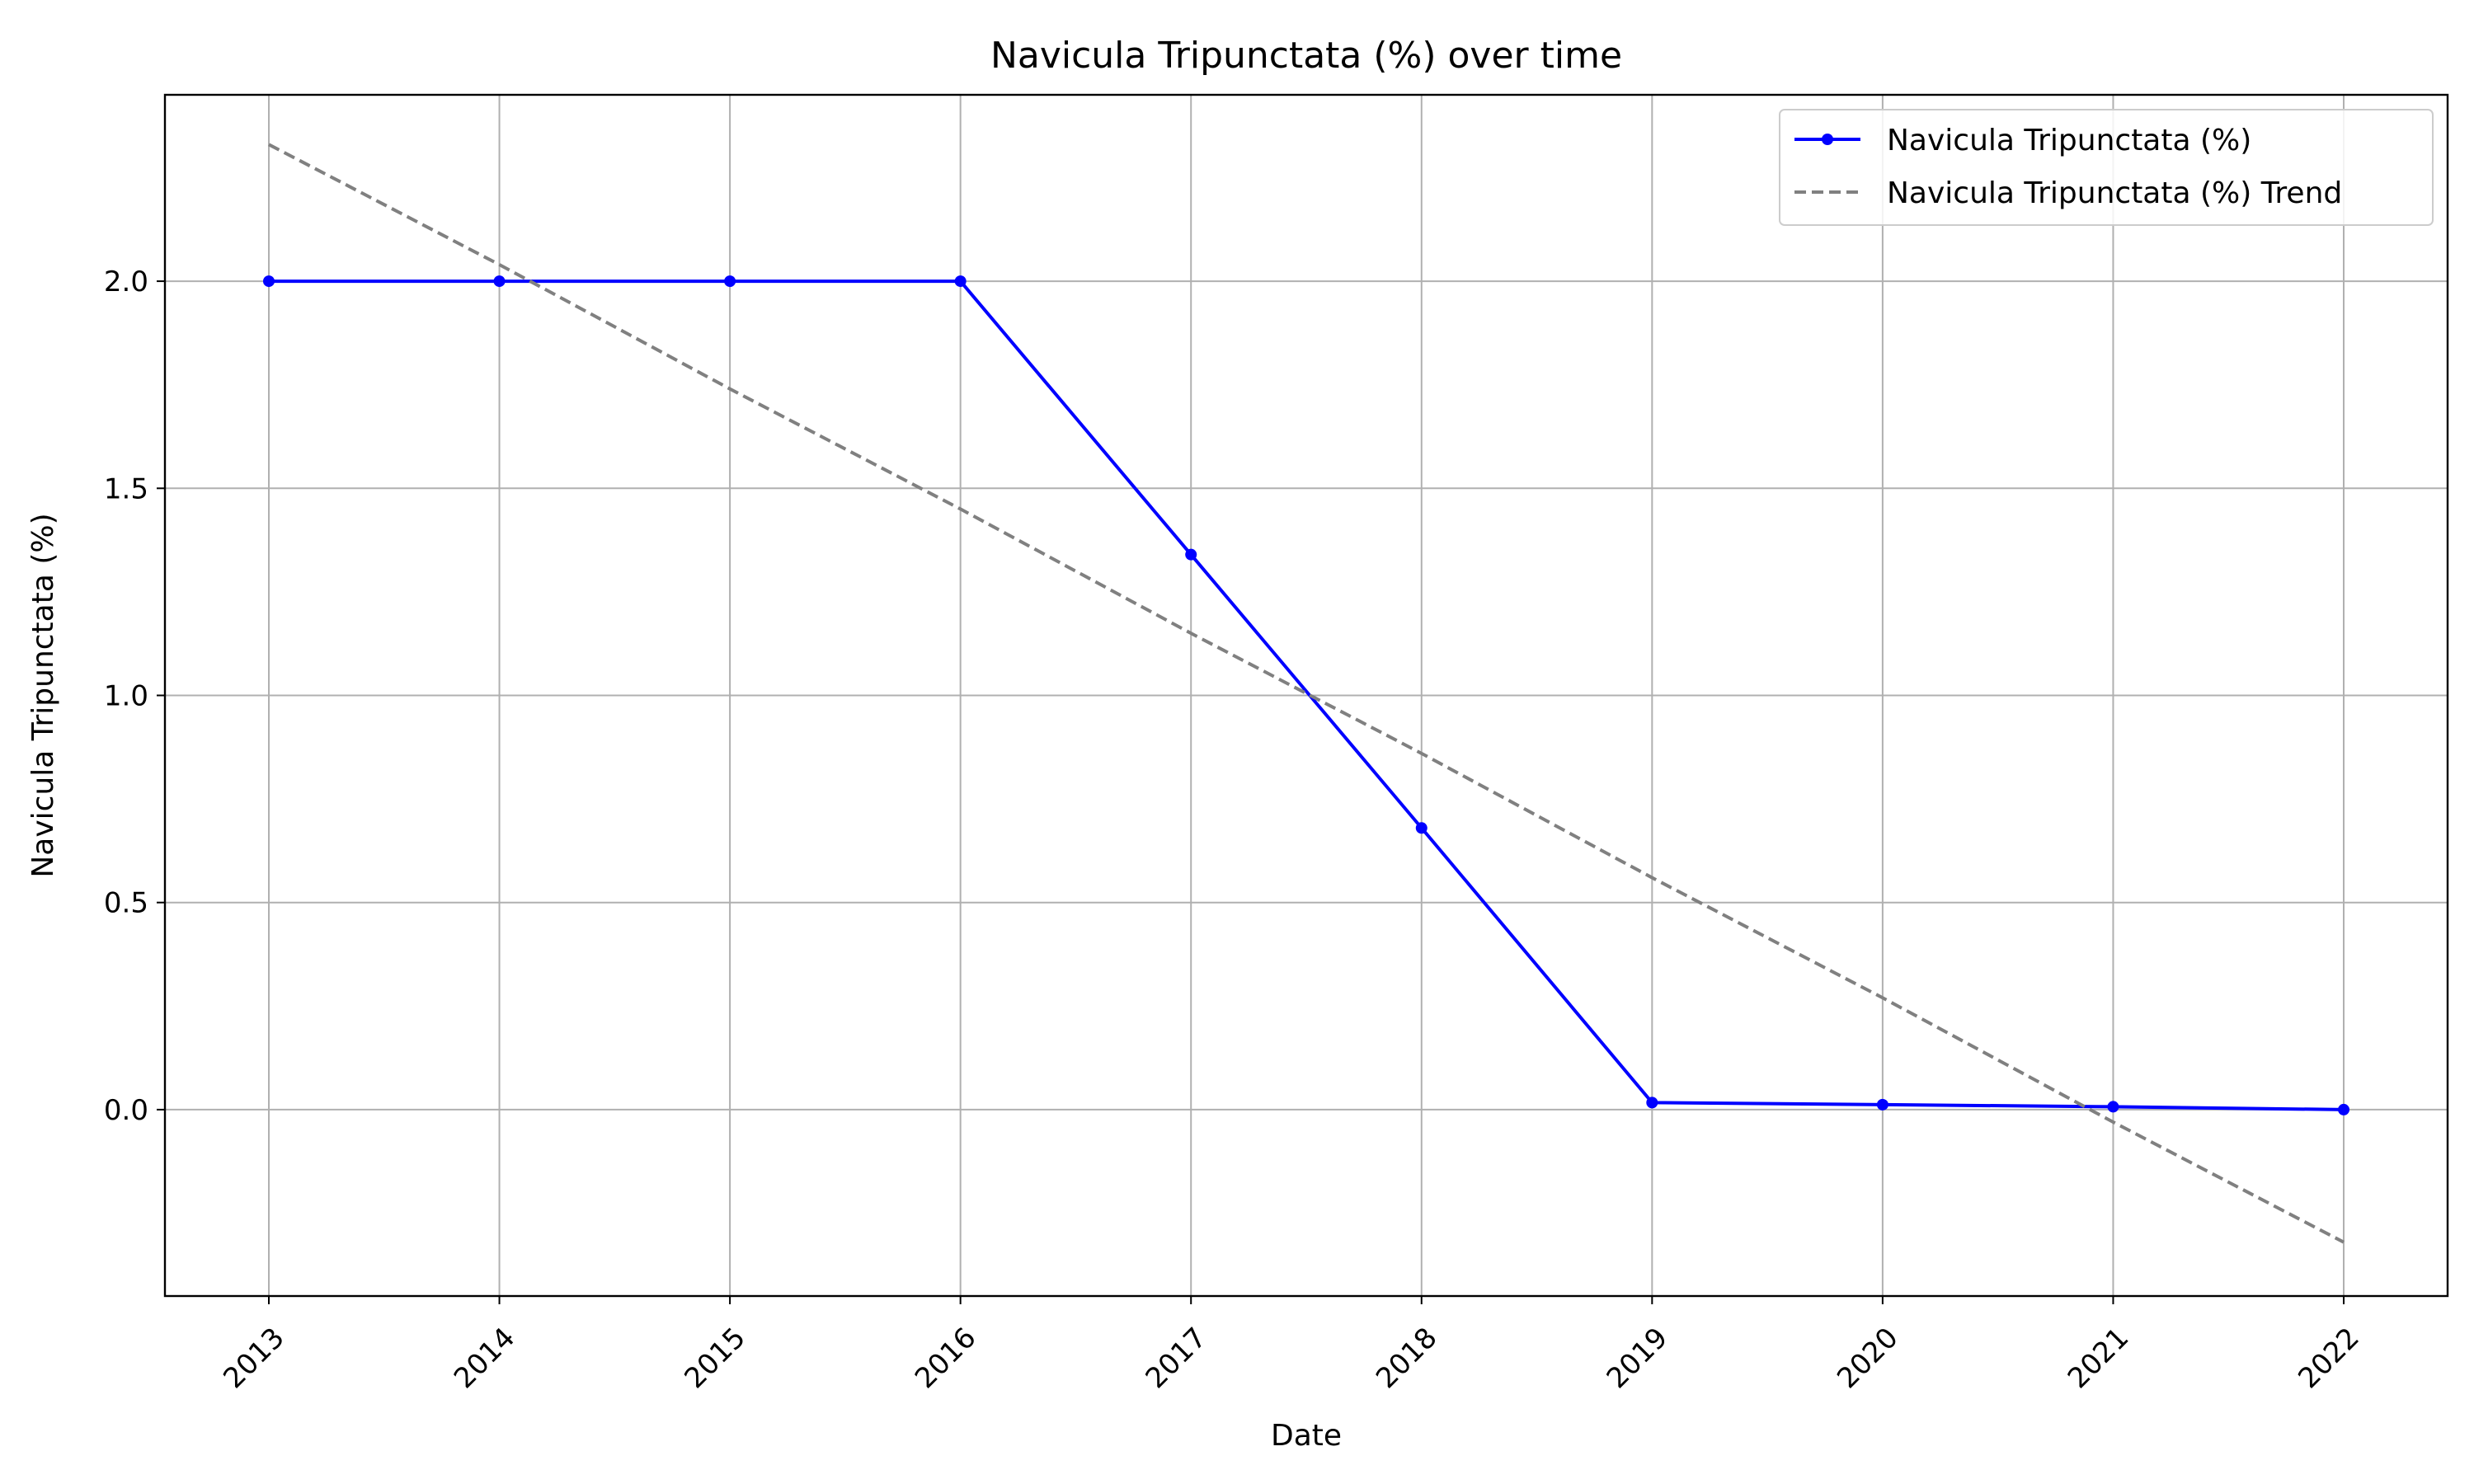  I want to click on y-tick-label: 1.5, so click(126, 488).